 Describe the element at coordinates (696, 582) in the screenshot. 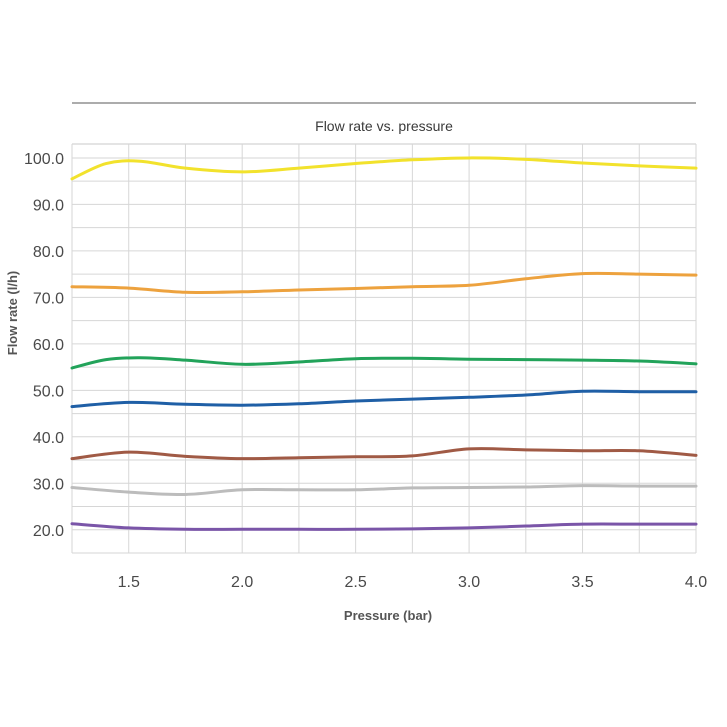

I see `x-tick-label: 4.0` at that location.